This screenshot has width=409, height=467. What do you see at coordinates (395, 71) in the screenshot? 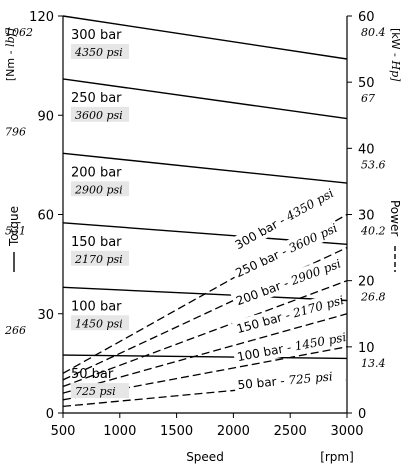
I see `right-axis-unit-alt: Hp]` at bounding box center [395, 71].